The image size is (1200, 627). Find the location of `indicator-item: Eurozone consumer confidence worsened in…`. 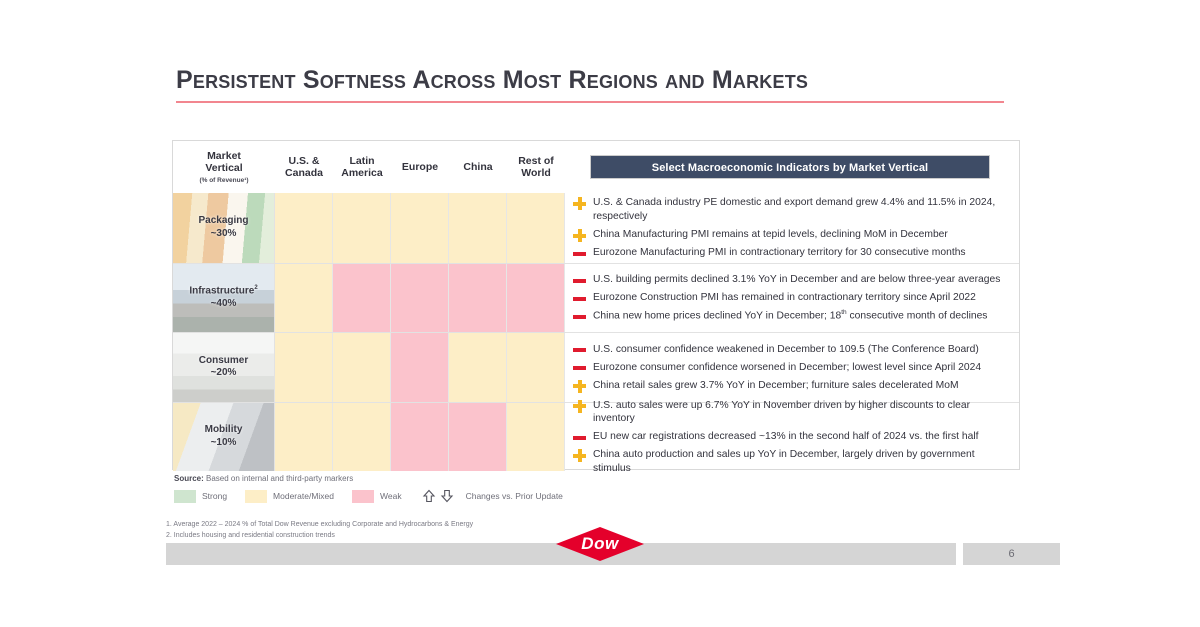

indicator-item: Eurozone consumer confidence worsened in… is located at coordinates (791, 368).